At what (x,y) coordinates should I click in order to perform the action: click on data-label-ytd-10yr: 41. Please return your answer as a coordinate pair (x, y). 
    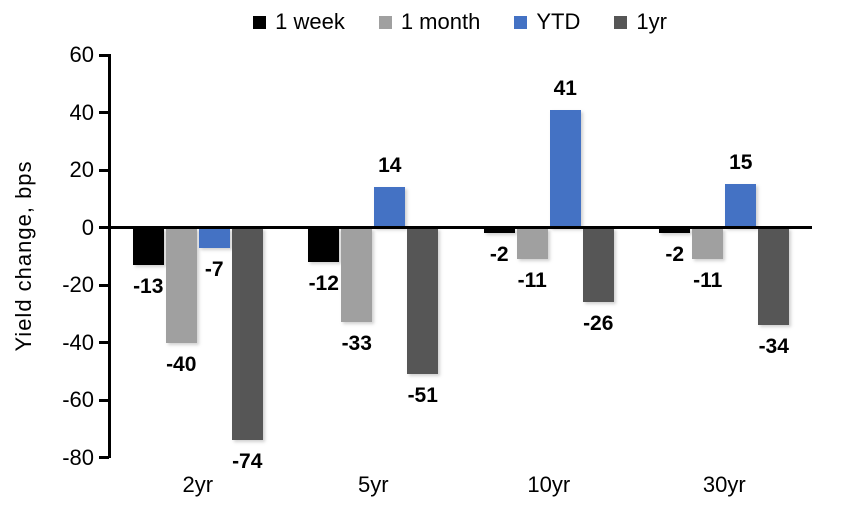
    Looking at the image, I should click on (565, 88).